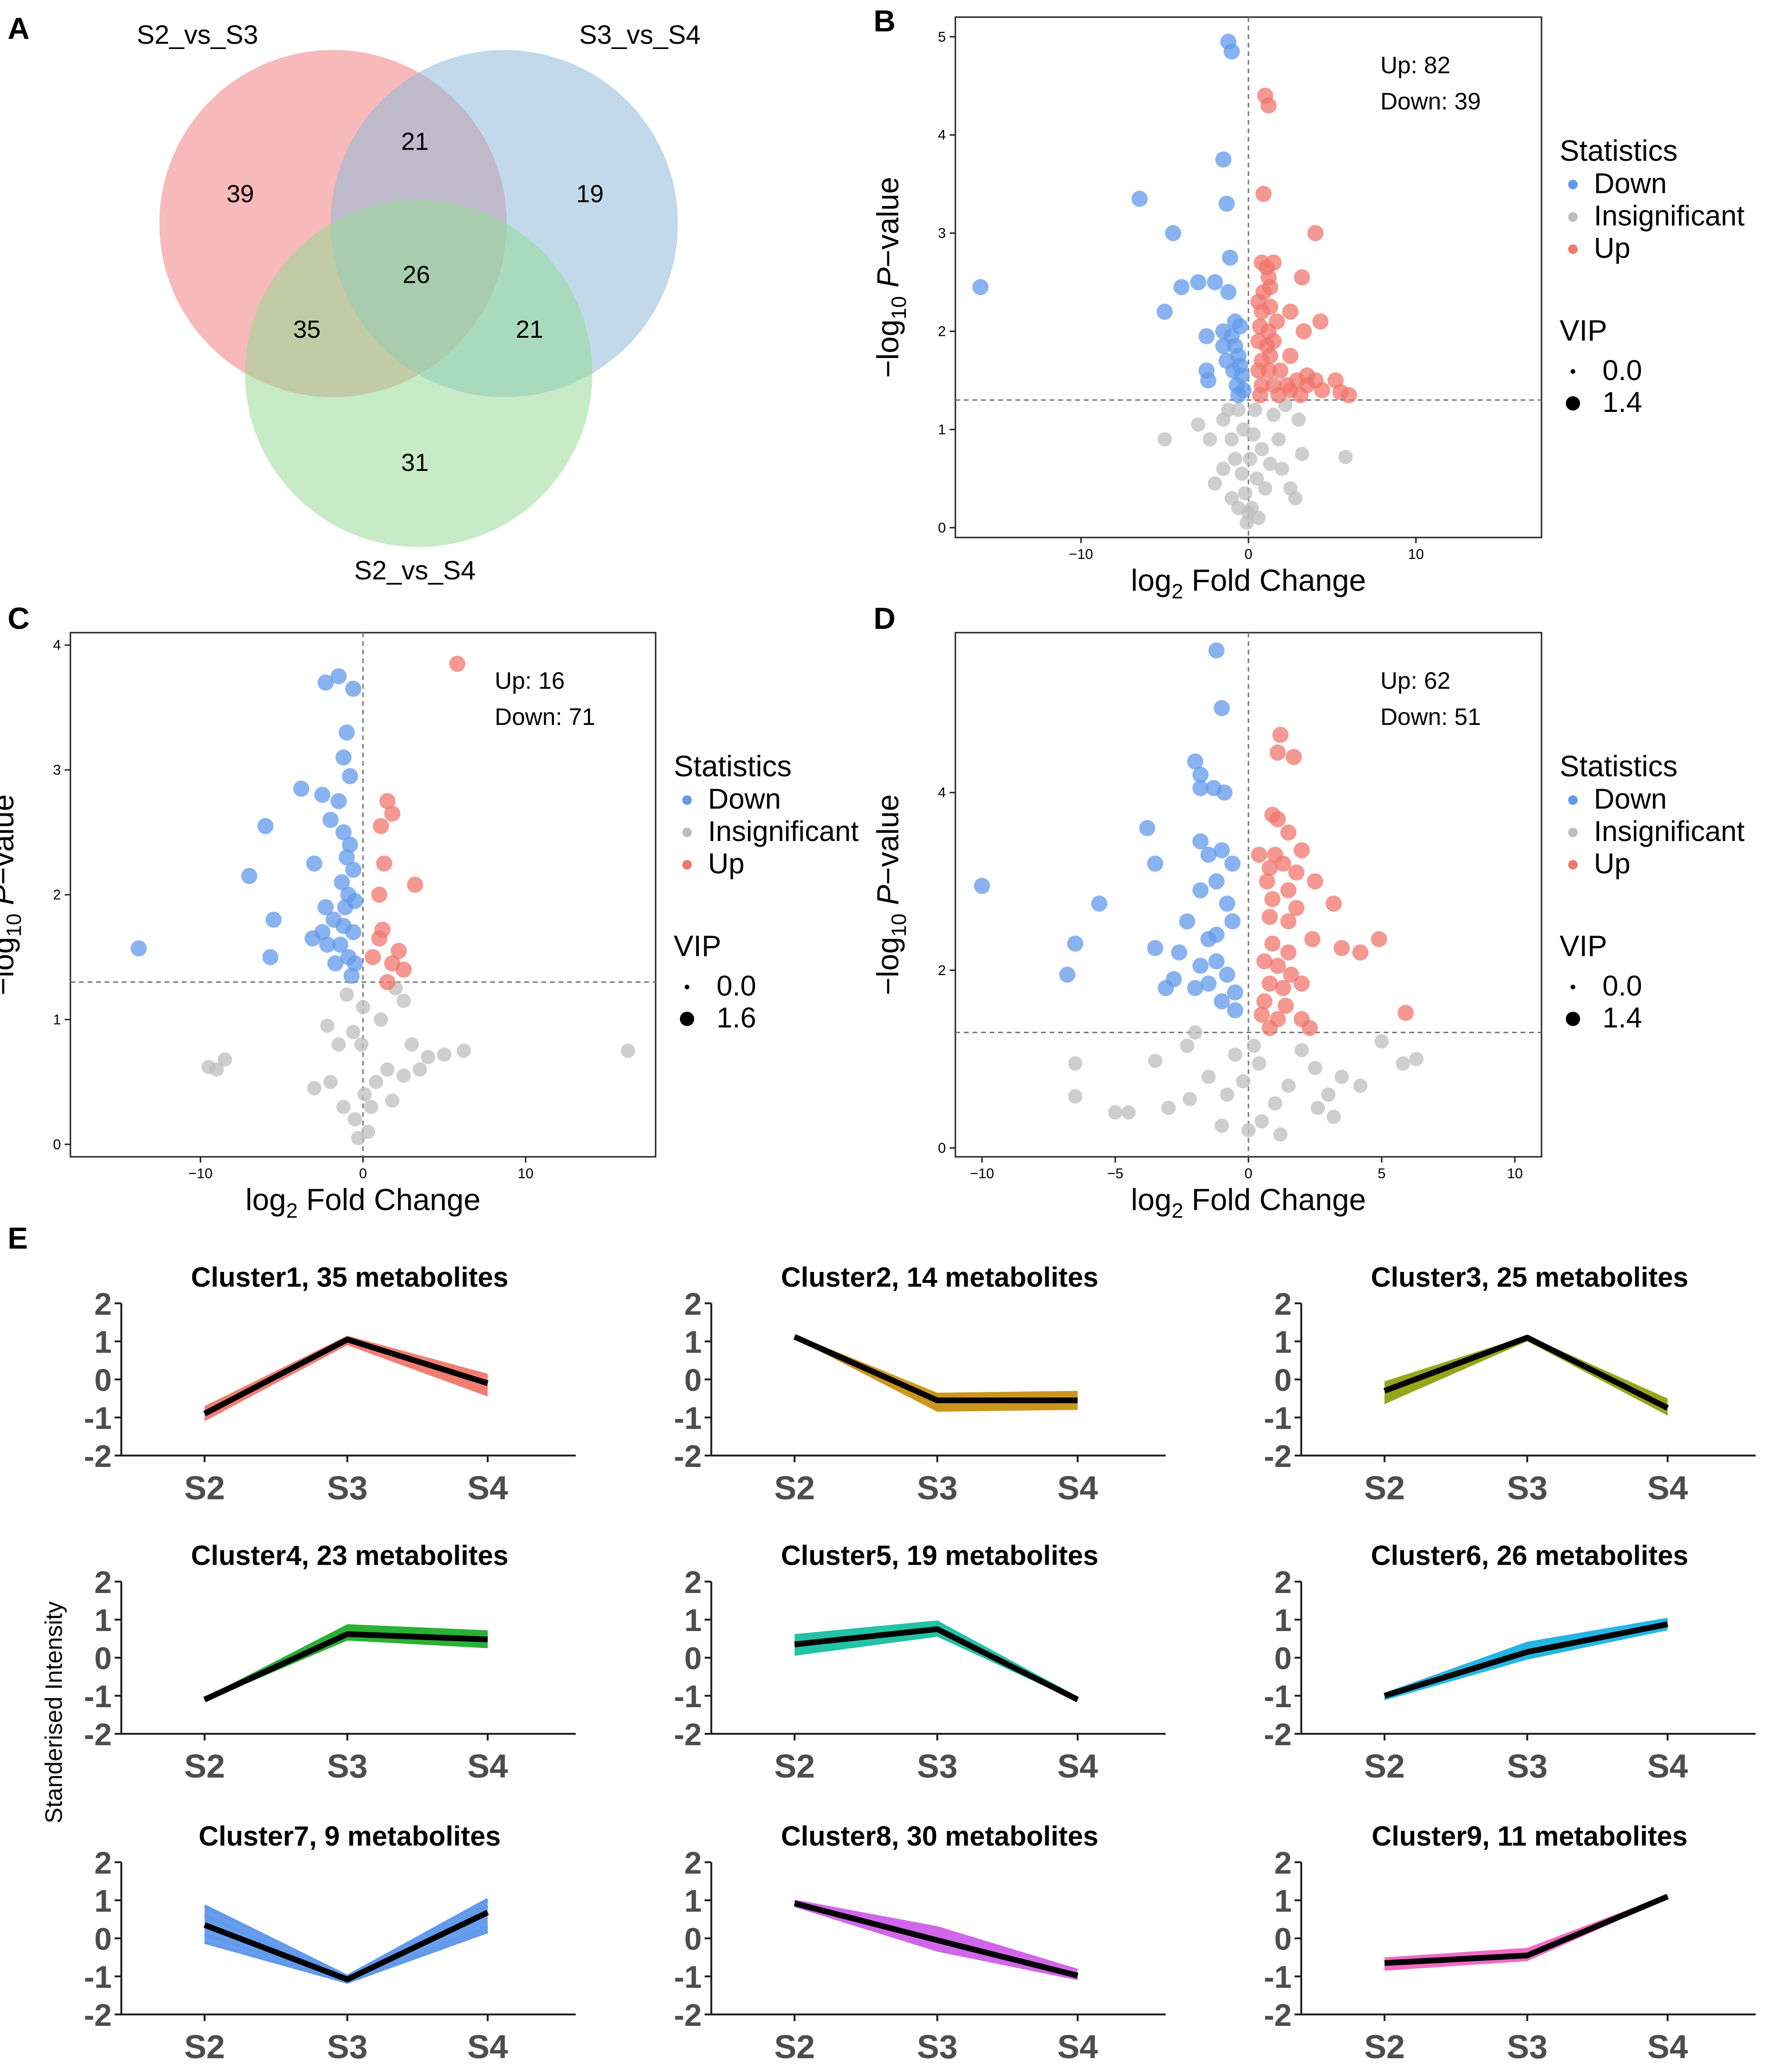 This screenshot has width=1768, height=2072. What do you see at coordinates (1619, 151) in the screenshot?
I see `legend-title: Statistics` at bounding box center [1619, 151].